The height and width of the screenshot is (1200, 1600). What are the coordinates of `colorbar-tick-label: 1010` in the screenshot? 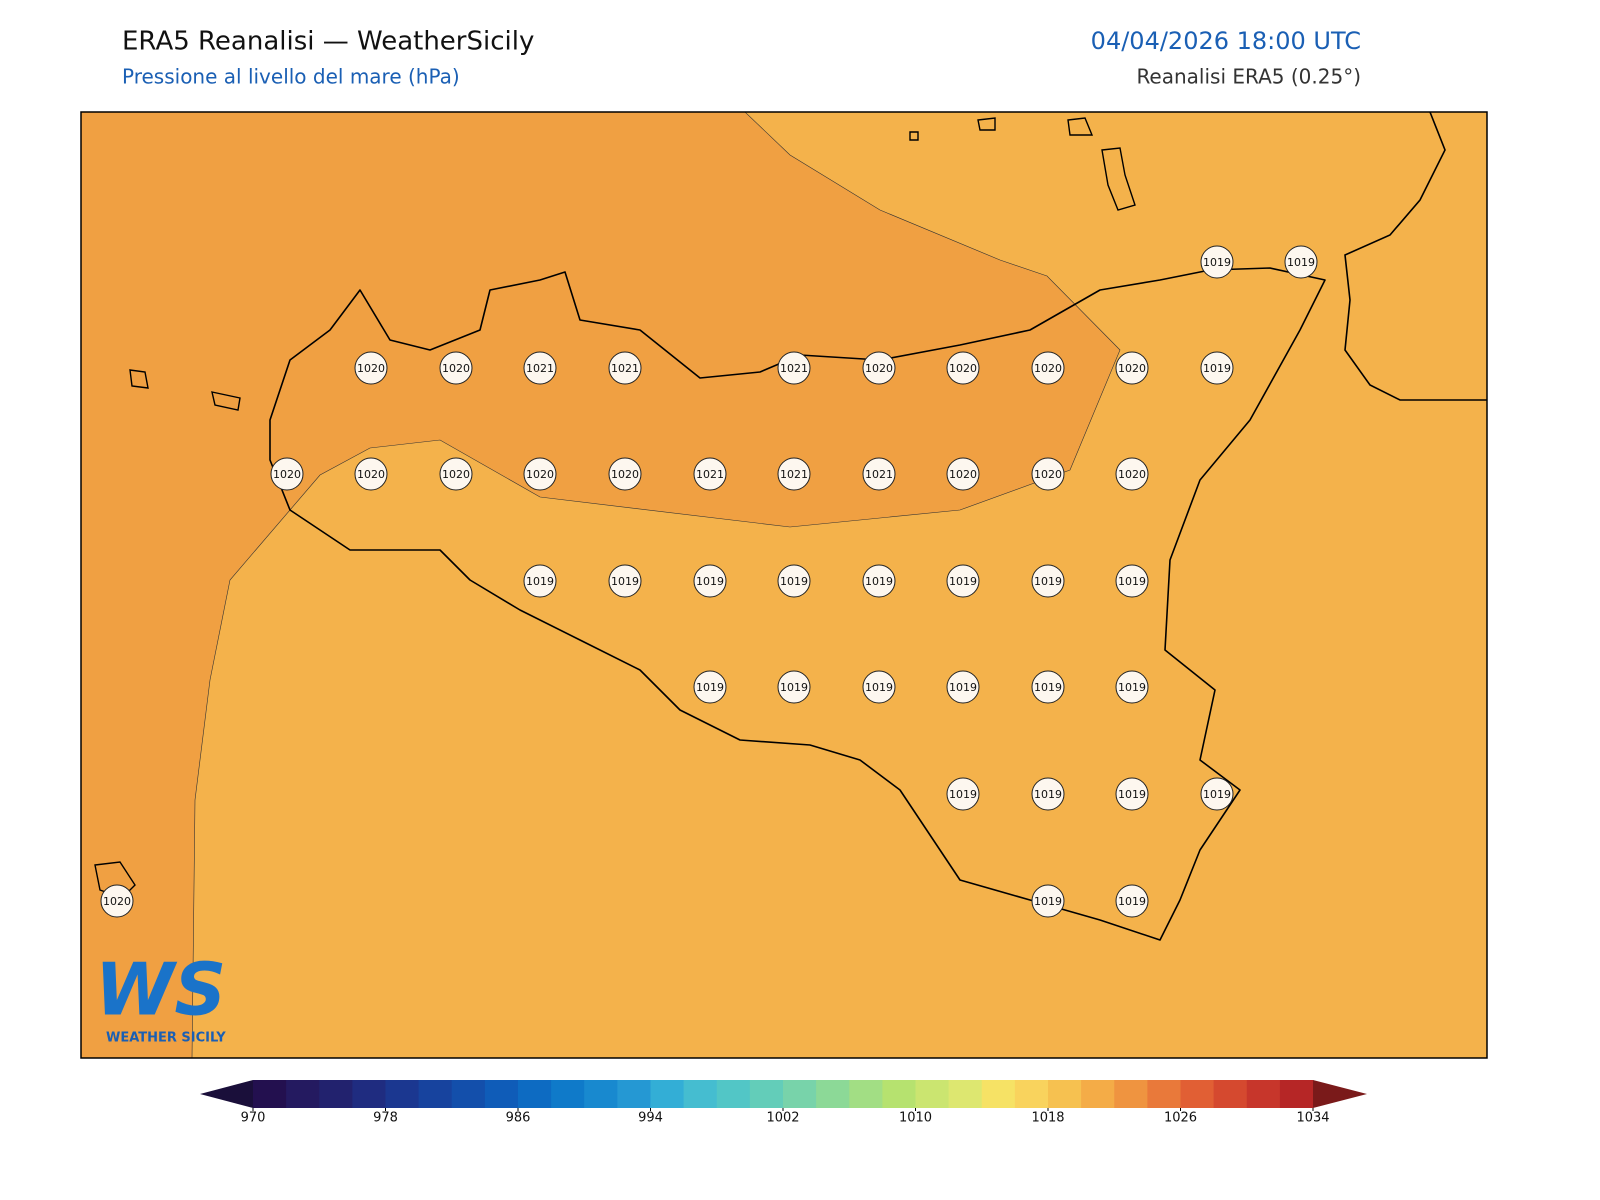 It's located at (915, 1118).